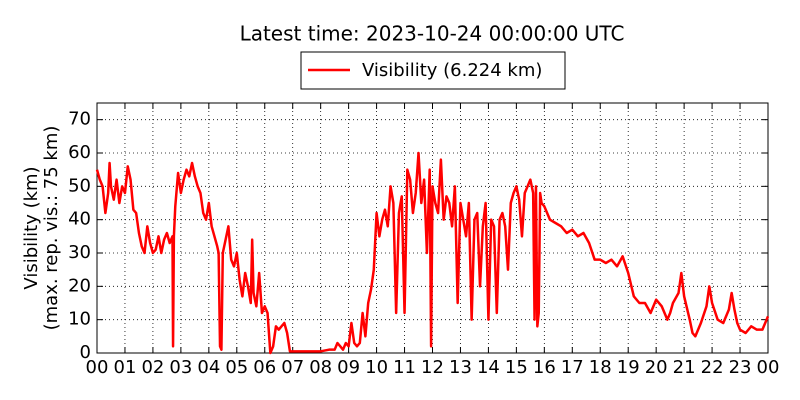 The image size is (800, 400). I want to click on x-tick-label: 19, so click(628, 367).